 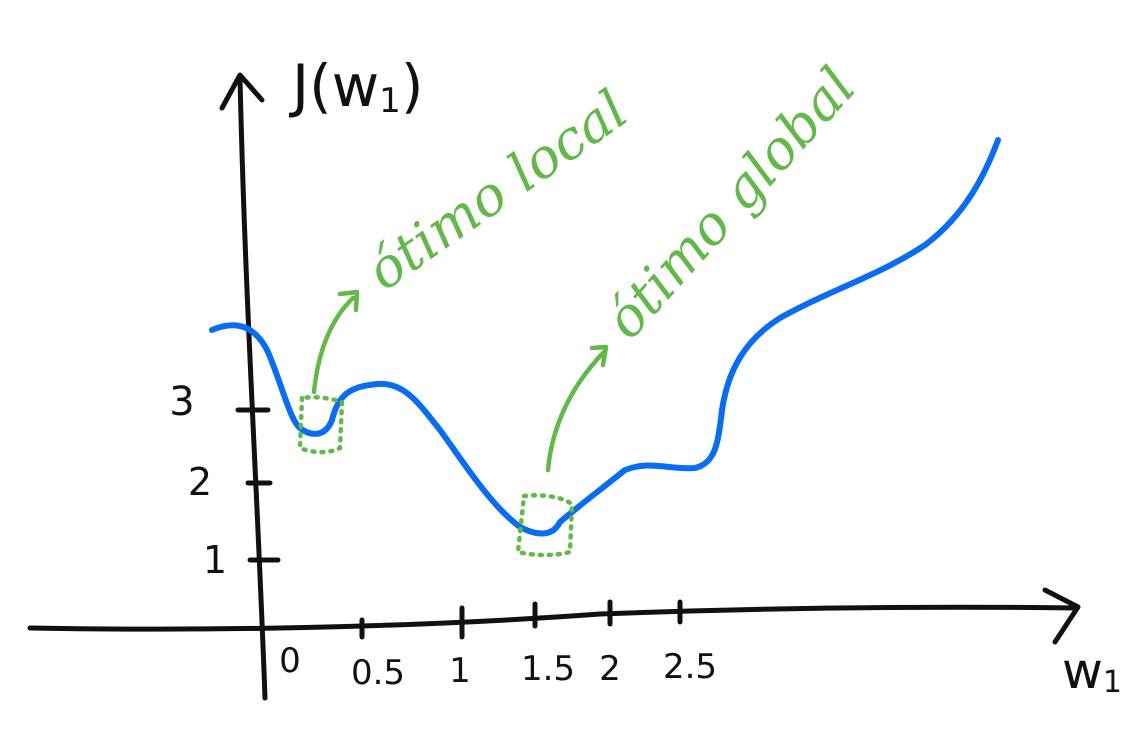 I want to click on x-tick-label-1: 1, so click(x=460, y=671).